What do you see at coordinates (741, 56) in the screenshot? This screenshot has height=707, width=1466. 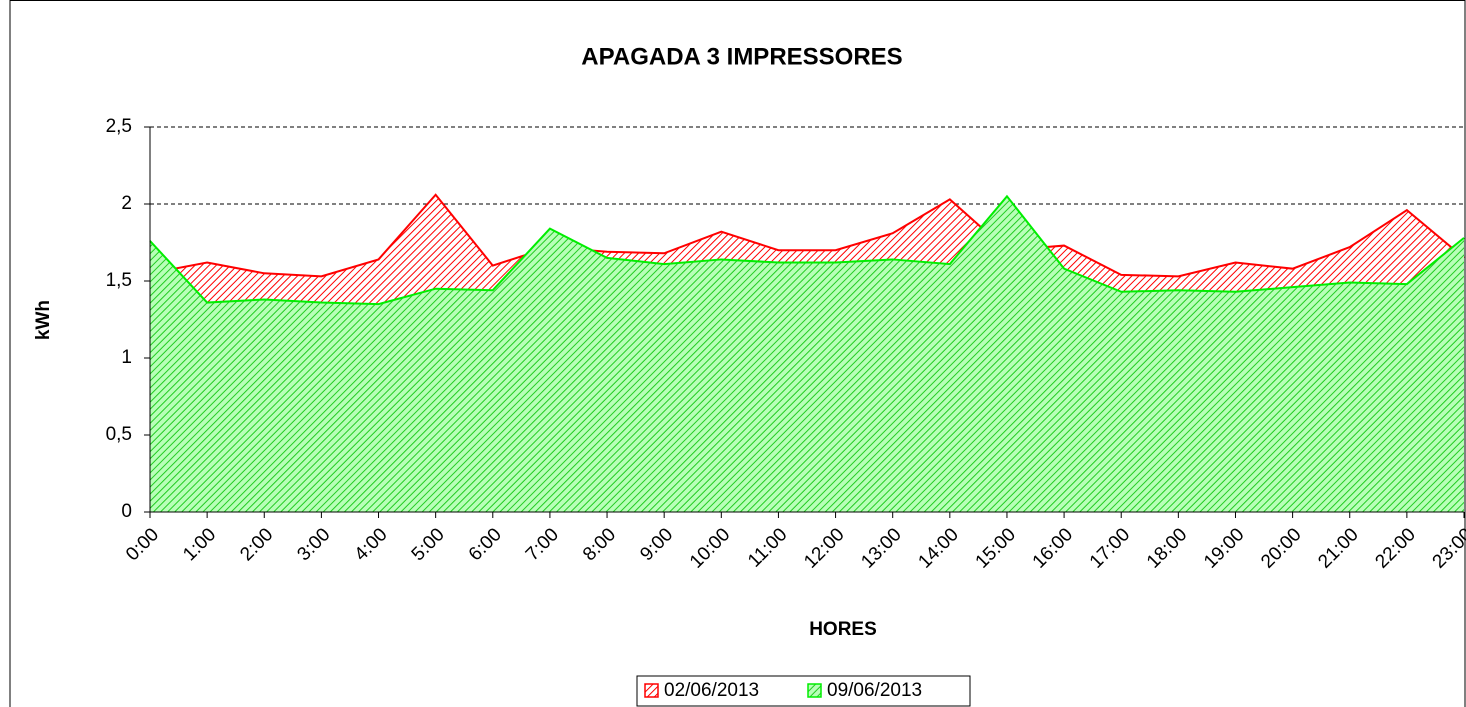 I see `chart-title: APAGADA 3 IMPRESSORES` at bounding box center [741, 56].